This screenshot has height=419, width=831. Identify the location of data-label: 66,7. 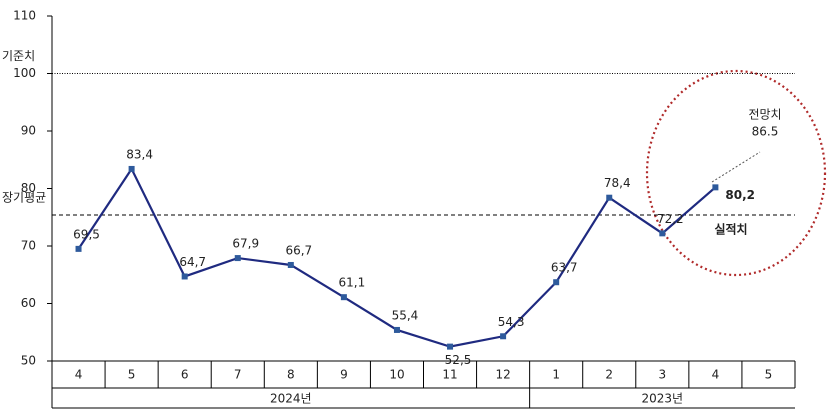
(298, 250).